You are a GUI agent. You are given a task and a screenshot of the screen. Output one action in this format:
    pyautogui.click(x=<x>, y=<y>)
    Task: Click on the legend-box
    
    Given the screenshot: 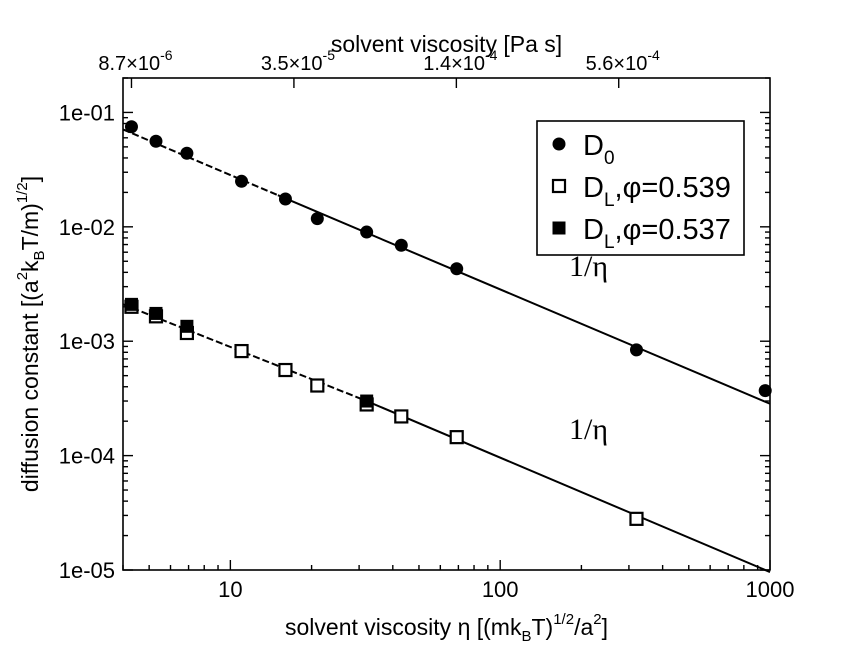 What is the action you would take?
    pyautogui.click(x=640, y=188)
    